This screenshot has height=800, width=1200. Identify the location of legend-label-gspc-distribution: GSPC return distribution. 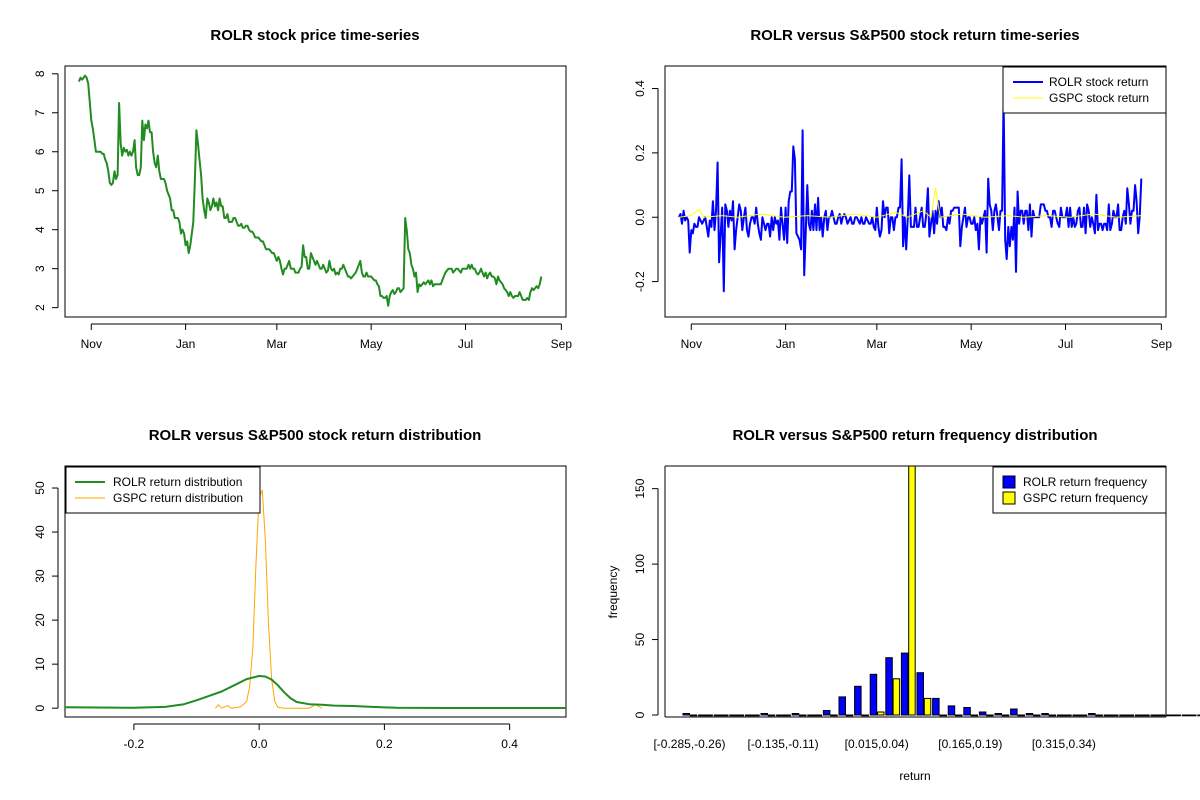
(178, 498).